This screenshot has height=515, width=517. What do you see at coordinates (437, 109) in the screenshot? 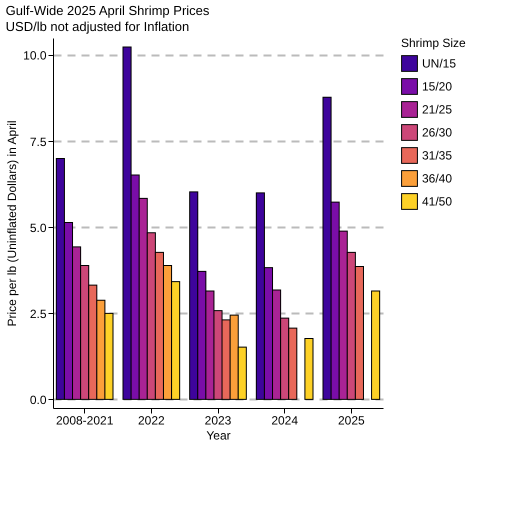
I see `legend-label: 21/25` at bounding box center [437, 109].